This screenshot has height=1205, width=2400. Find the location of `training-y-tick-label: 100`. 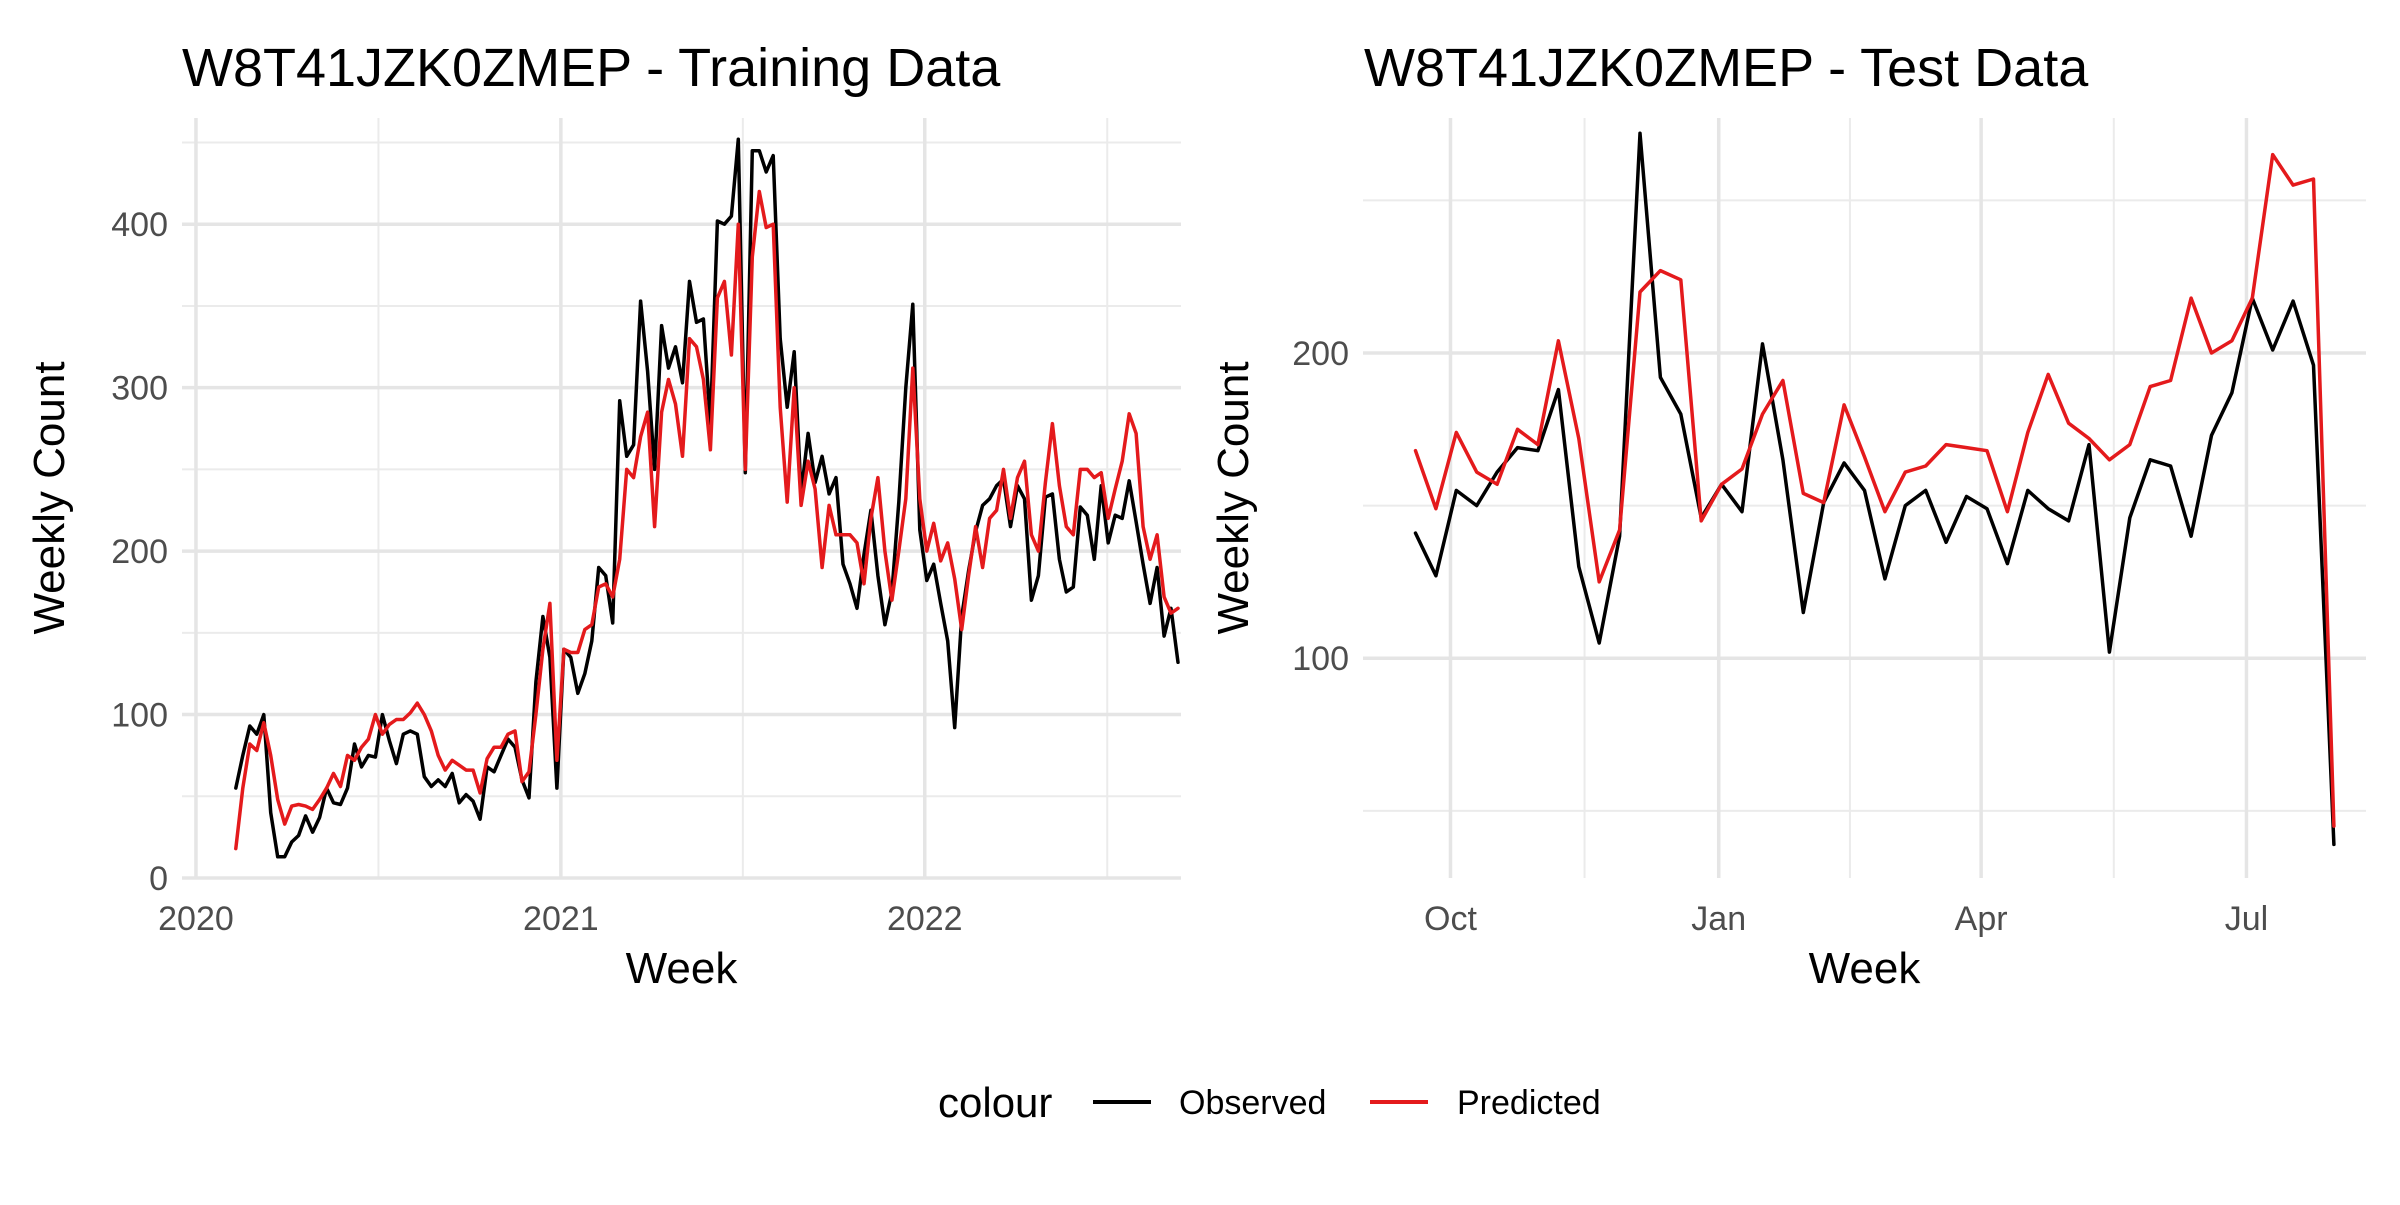

training-y-tick-label: 100 is located at coordinates (139, 716).